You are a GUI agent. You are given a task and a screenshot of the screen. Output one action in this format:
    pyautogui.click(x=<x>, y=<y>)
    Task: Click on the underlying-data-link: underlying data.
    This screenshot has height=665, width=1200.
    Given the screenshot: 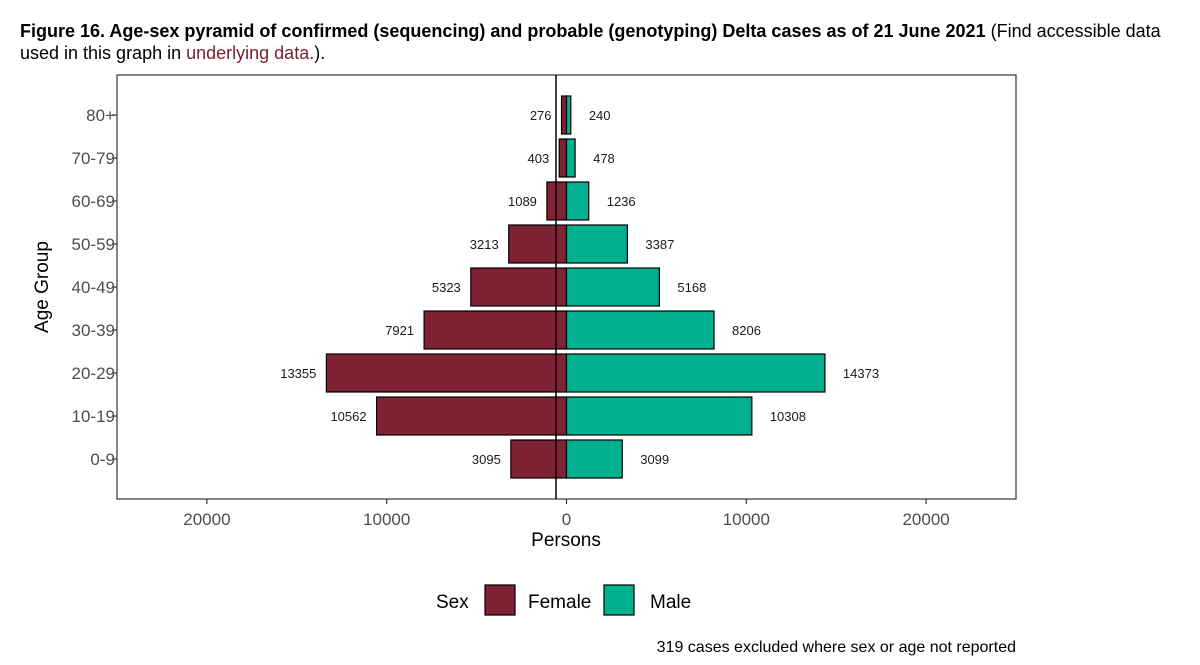 What is the action you would take?
    pyautogui.click(x=250, y=53)
    